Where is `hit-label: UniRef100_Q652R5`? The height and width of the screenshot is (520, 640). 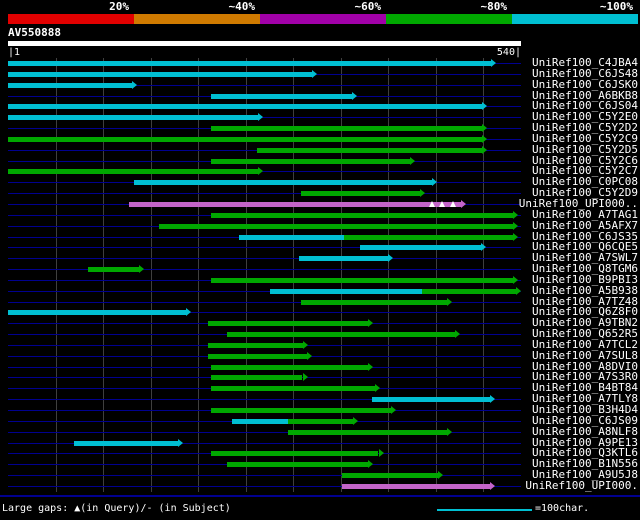 hit-label: UniRef100_Q652R5 is located at coordinates (585, 334).